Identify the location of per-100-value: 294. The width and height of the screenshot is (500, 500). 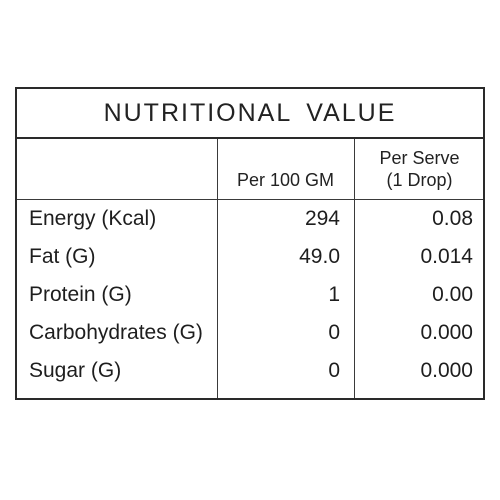
(322, 218).